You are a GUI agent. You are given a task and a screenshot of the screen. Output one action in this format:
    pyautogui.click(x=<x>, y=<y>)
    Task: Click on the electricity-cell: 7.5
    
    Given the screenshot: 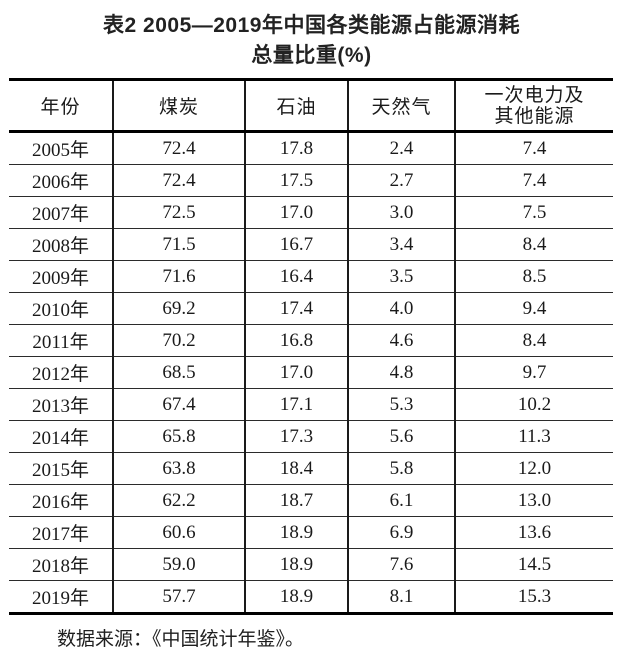 What is the action you would take?
    pyautogui.click(x=533, y=212)
    